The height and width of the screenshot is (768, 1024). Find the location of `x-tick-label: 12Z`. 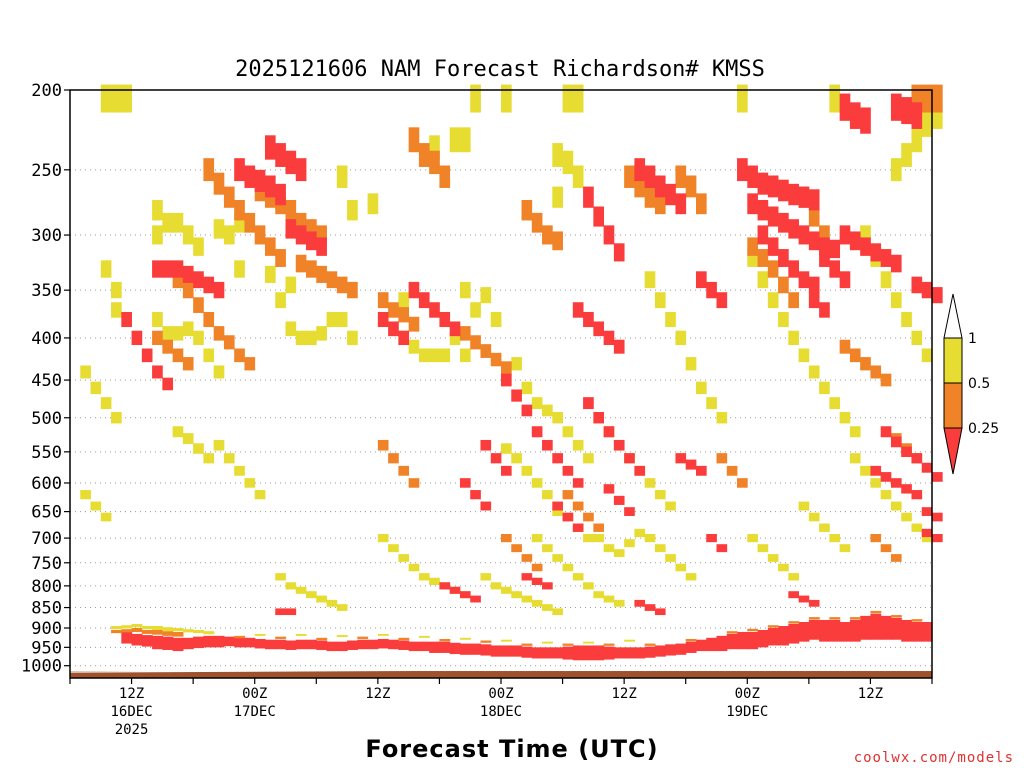

x-tick-label: 12Z is located at coordinates (131, 694).